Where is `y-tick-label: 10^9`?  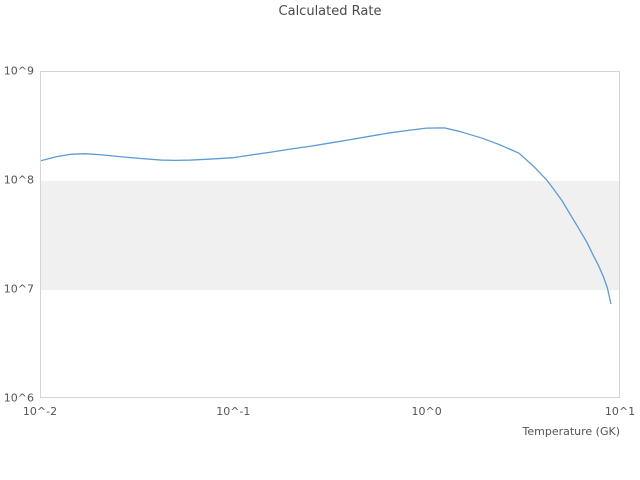 y-tick-label: 10^9 is located at coordinates (18, 71).